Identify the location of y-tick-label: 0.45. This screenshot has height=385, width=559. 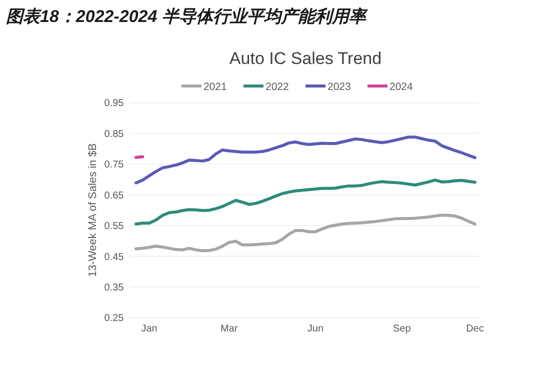
(114, 257).